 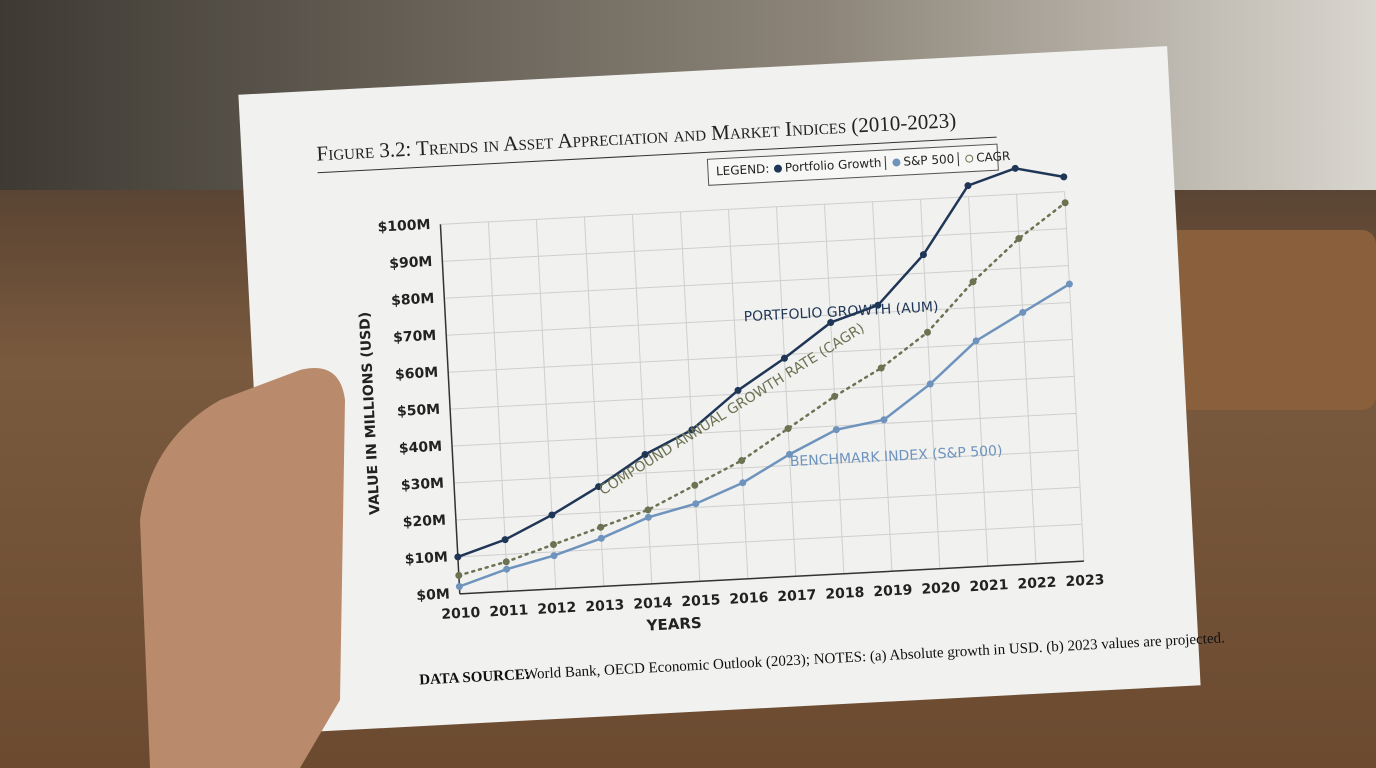 What do you see at coordinates (557, 609) in the screenshot?
I see `x-tick-label: 2012` at bounding box center [557, 609].